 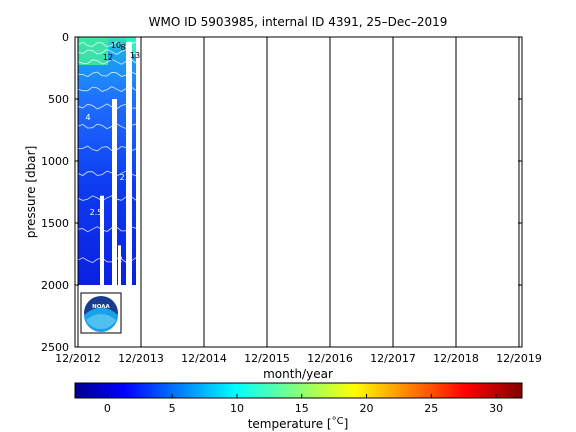 I want to click on contour-label: 12, so click(x=108, y=57).